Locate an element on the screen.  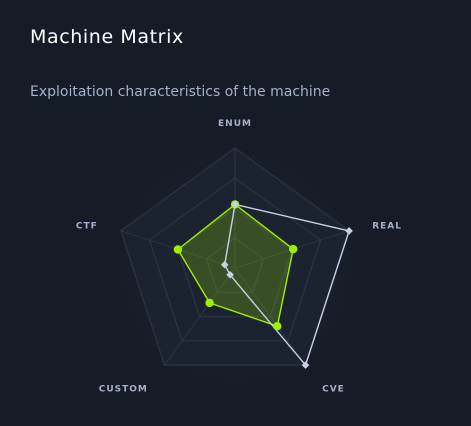
series-1-point-cve is located at coordinates (277, 326).